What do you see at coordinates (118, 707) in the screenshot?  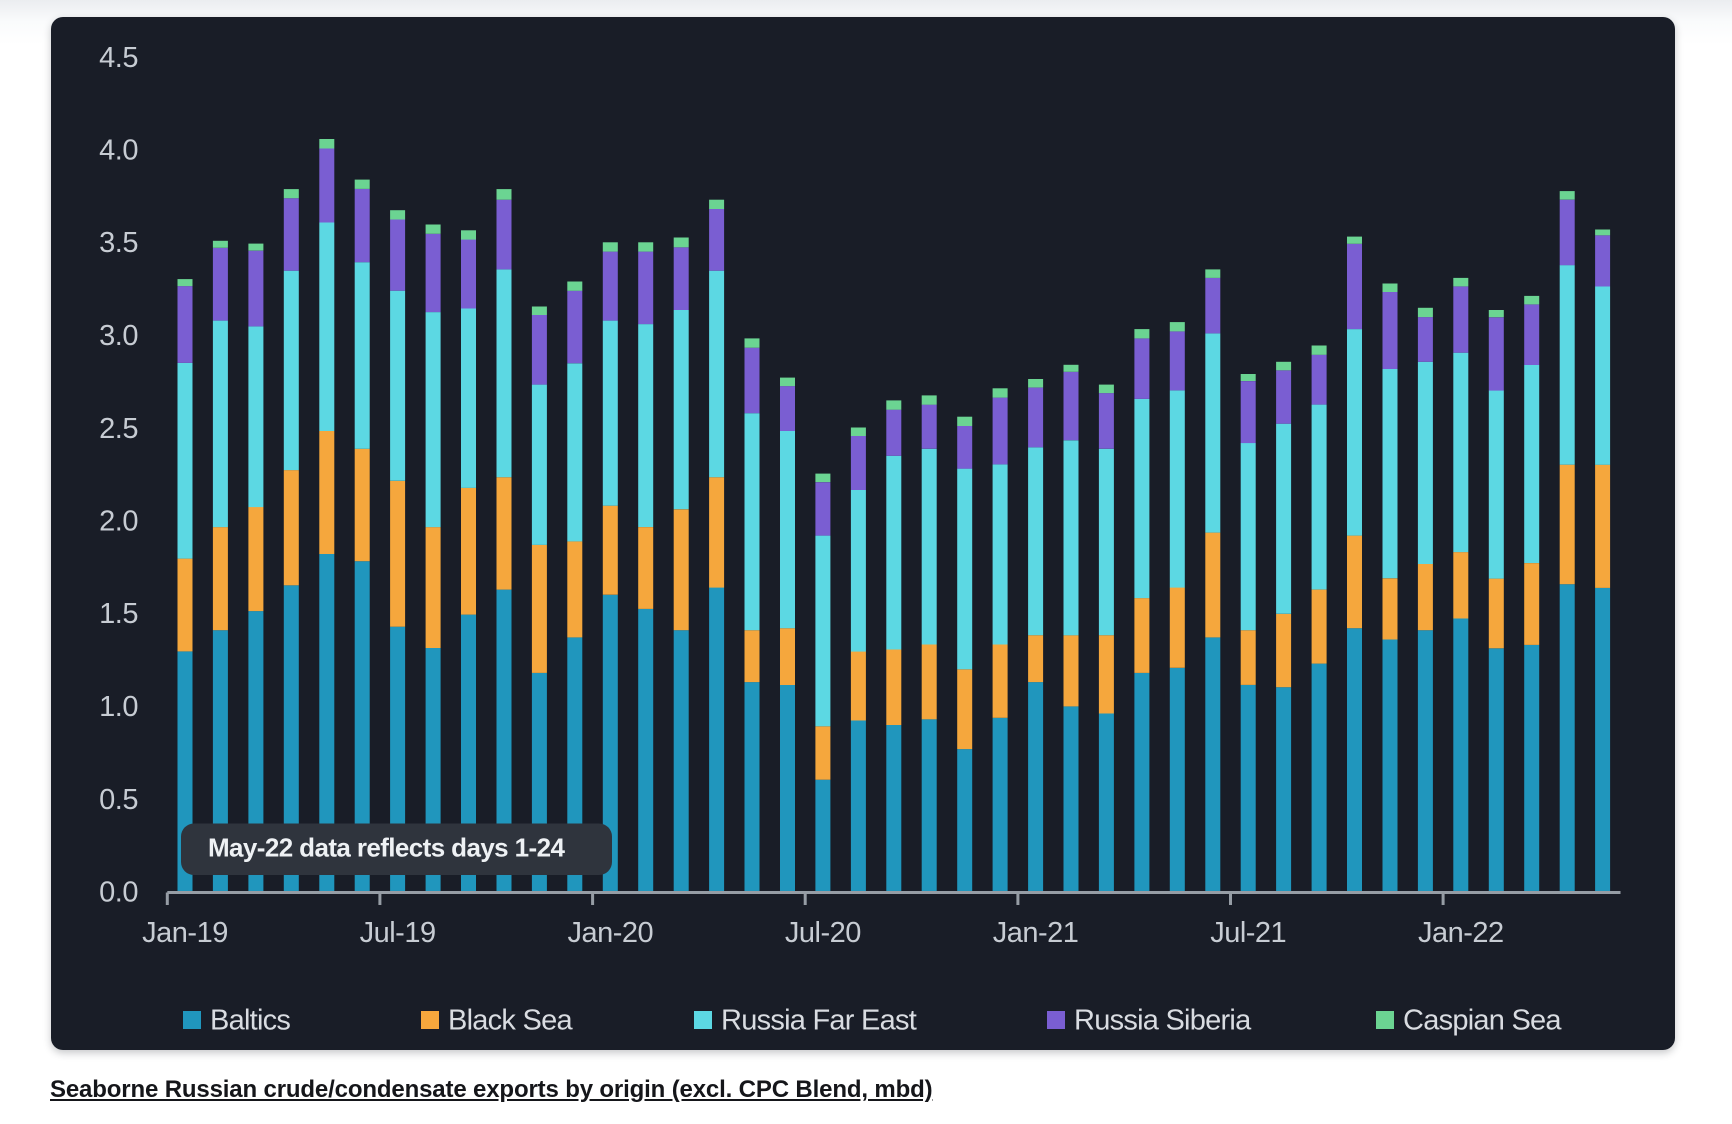 I see `svg-text: 1.0` at bounding box center [118, 707].